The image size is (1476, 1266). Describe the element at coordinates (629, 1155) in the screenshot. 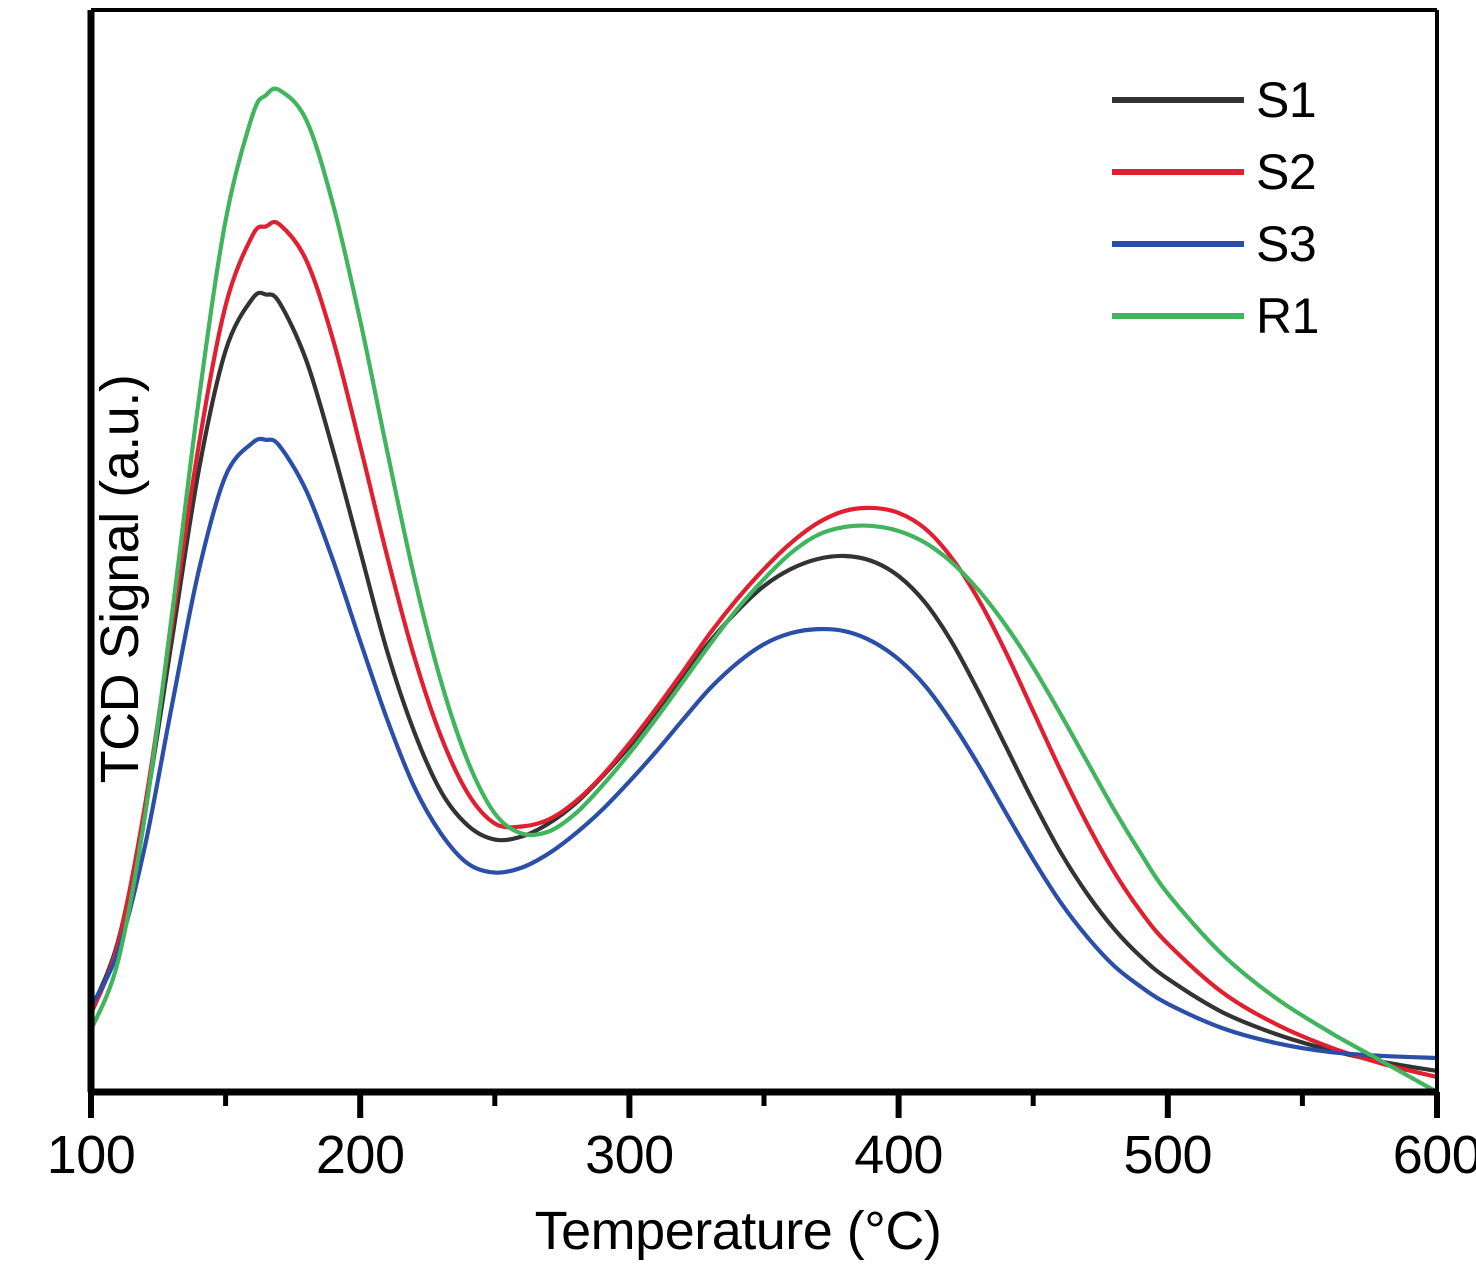

I see `x-tick-label-300: 300` at that location.